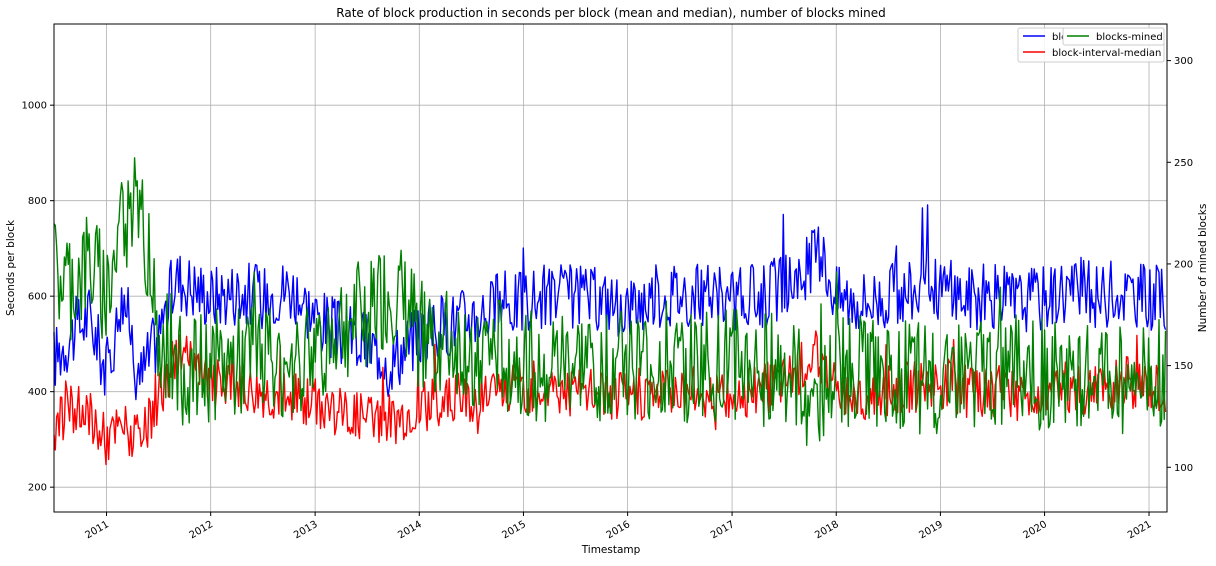 The width and height of the screenshot is (1216, 566). Describe the element at coordinates (1183, 264) in the screenshot. I see `y-right-tick-label: 200` at that location.